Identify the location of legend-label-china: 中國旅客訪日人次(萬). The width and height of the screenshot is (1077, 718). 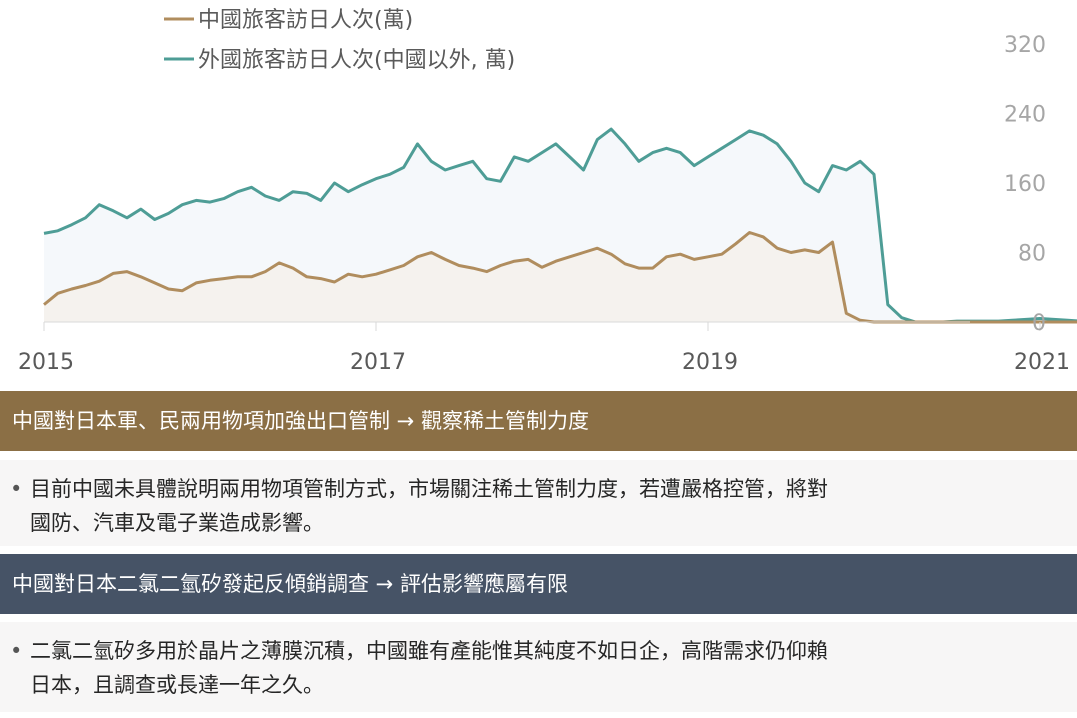
(305, 20).